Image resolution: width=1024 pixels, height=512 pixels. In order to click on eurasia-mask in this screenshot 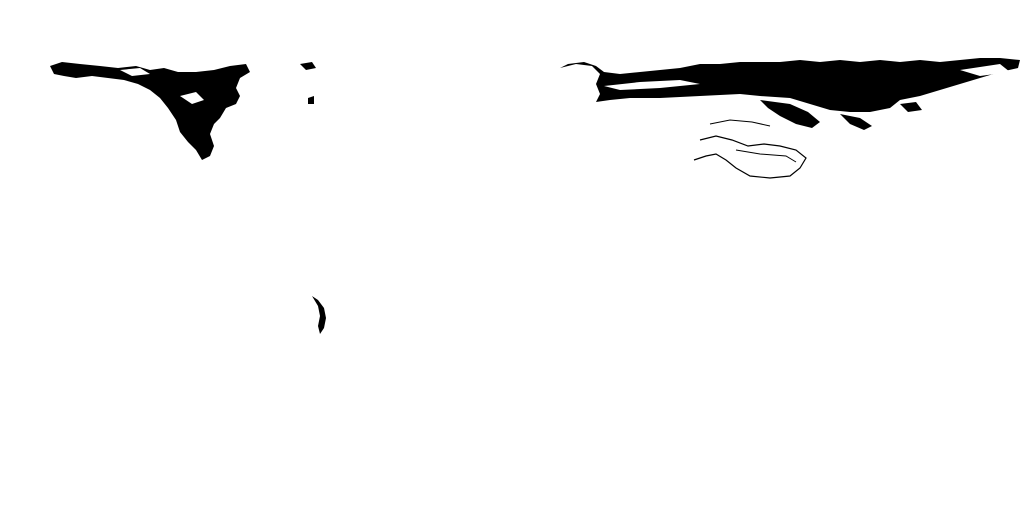, I will do `click(784, 94)`.